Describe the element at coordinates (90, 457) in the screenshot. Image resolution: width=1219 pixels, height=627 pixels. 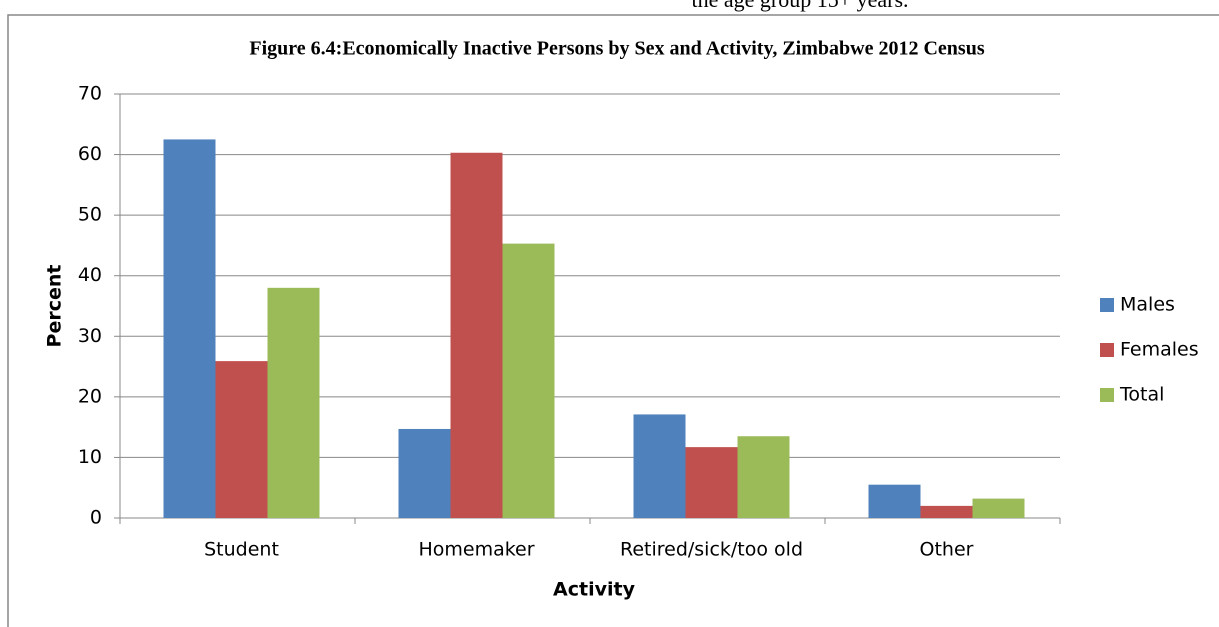
I see `y-tick-label: 10` at that location.